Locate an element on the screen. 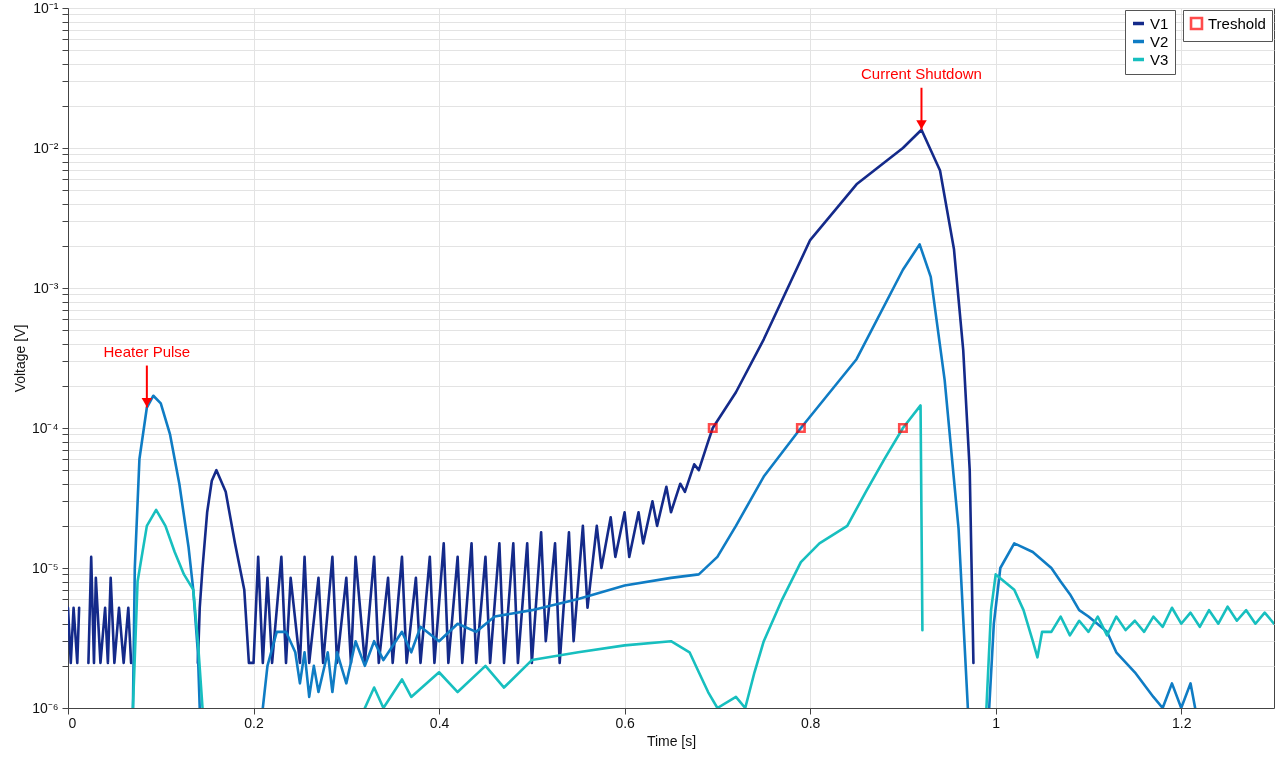 This screenshot has height=760, width=1278. x-tick-label: 0 is located at coordinates (72, 722).